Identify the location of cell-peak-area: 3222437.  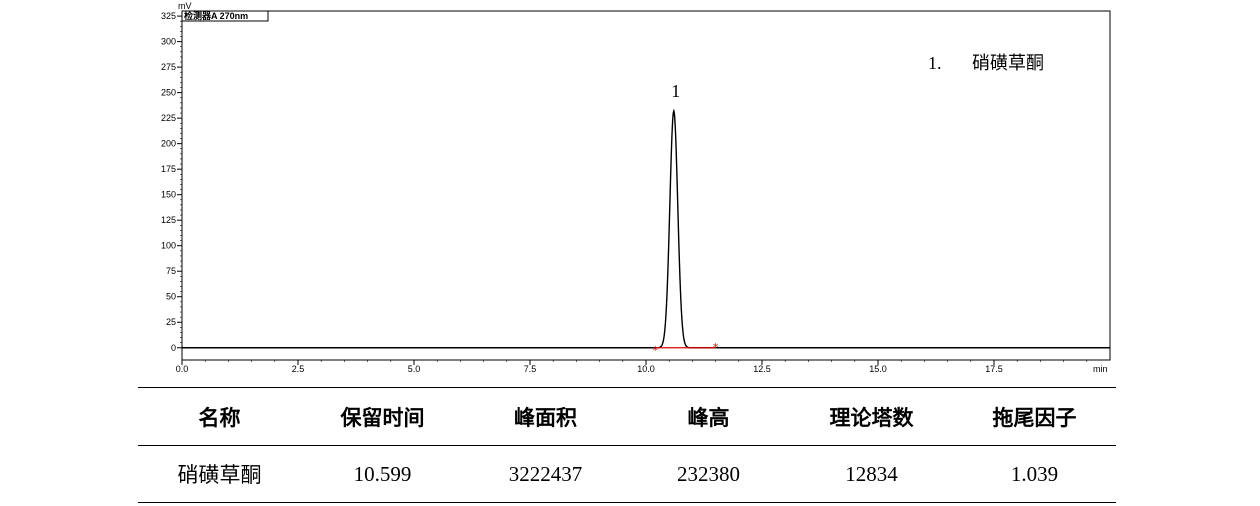
(545, 474).